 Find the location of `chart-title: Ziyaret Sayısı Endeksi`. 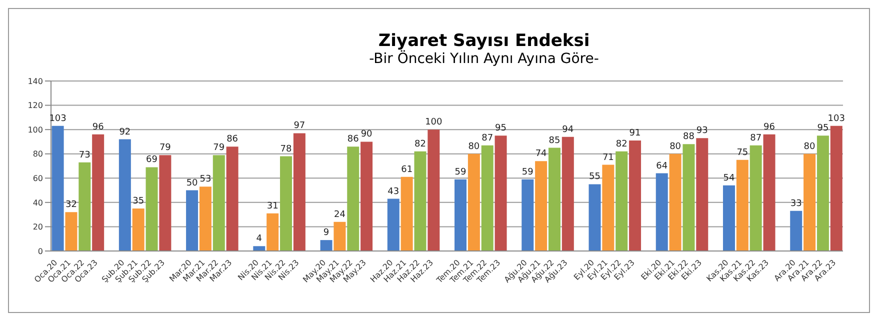

chart-title: Ziyaret Sayısı Endeksi is located at coordinates (484, 41).